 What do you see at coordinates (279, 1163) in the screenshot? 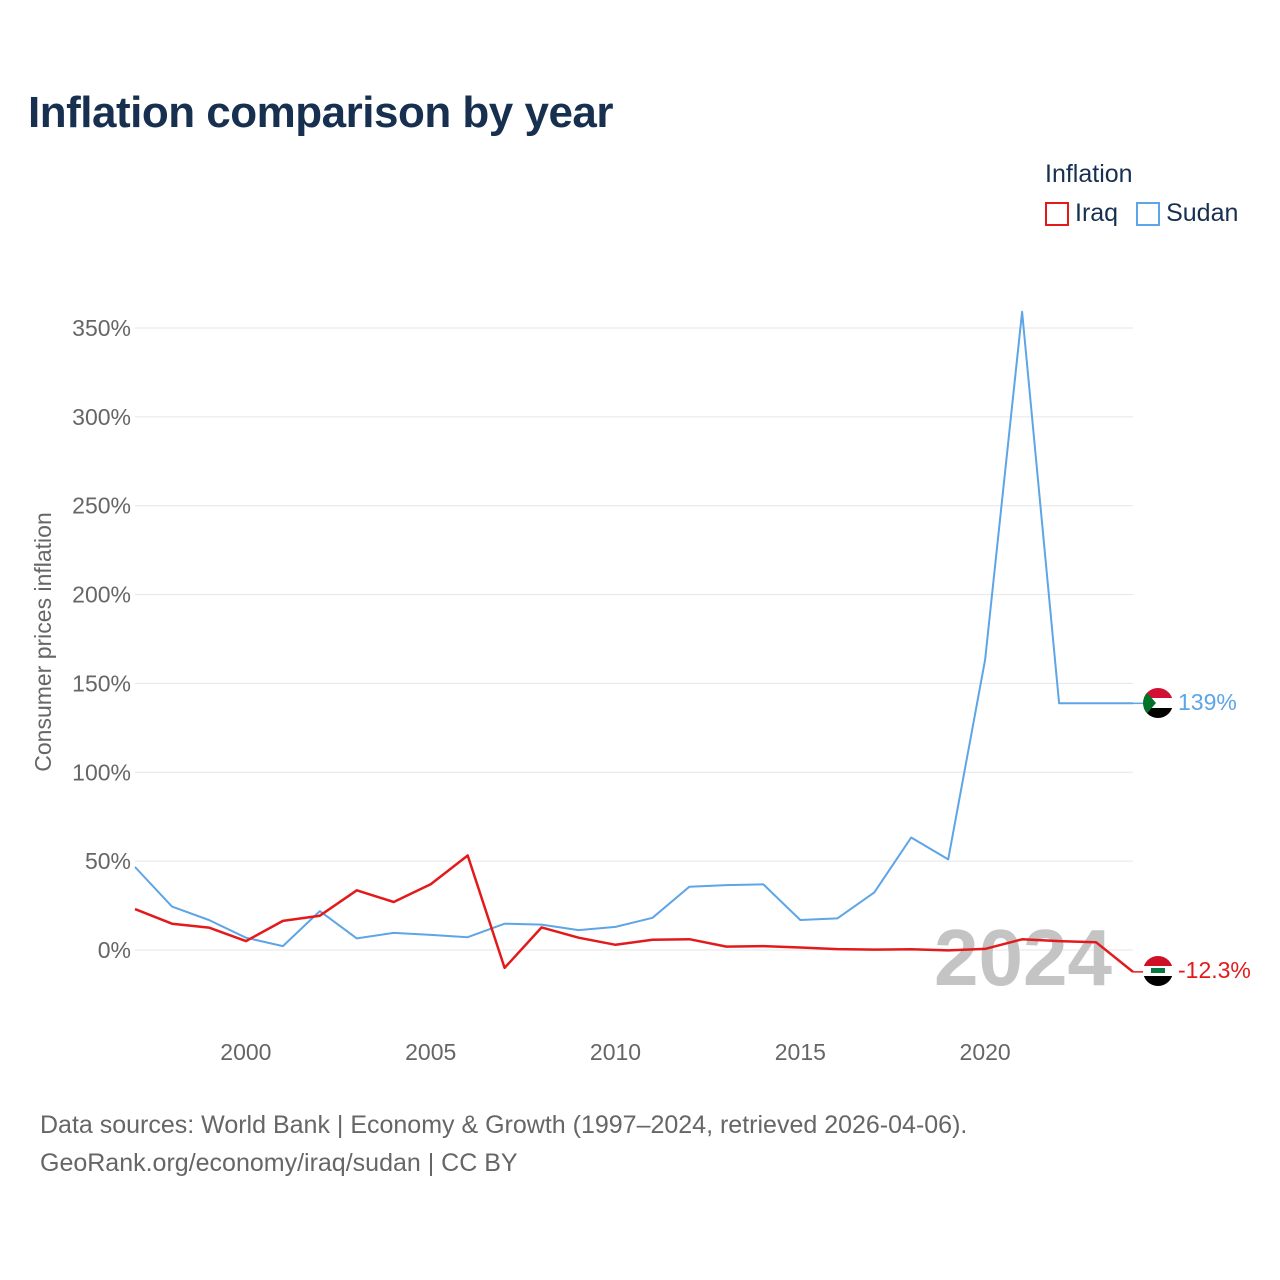
I see `footer-credit: GeoRank.org/economy/iraq/sudan | CC BY` at bounding box center [279, 1163].